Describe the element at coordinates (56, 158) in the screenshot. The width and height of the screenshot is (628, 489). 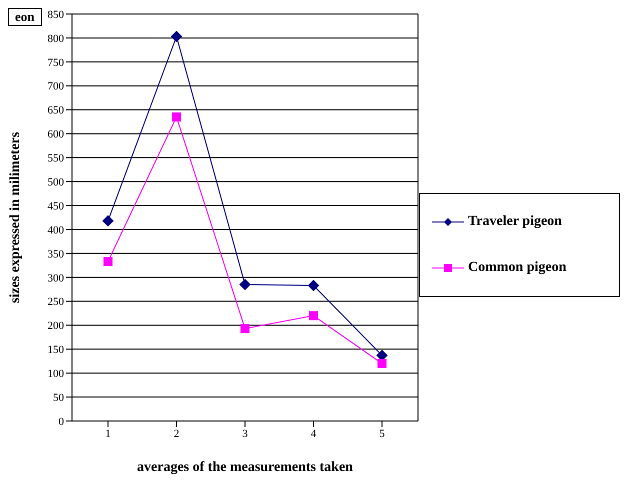
I see `y-tick-label: 550` at that location.